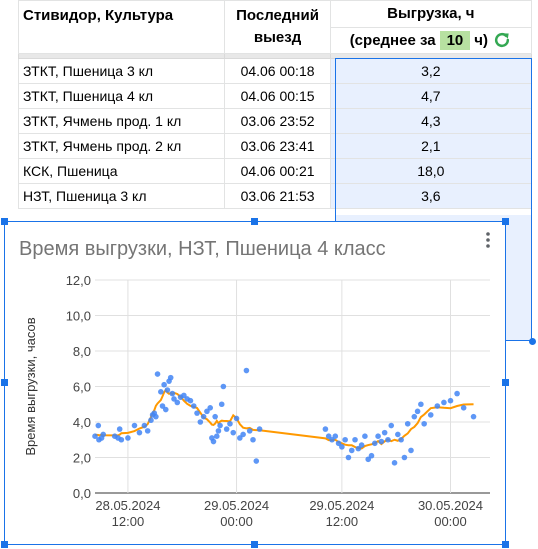 Image resolution: width=538 pixels, height=549 pixels. I want to click on header-last-line2: выезд, so click(277, 37).